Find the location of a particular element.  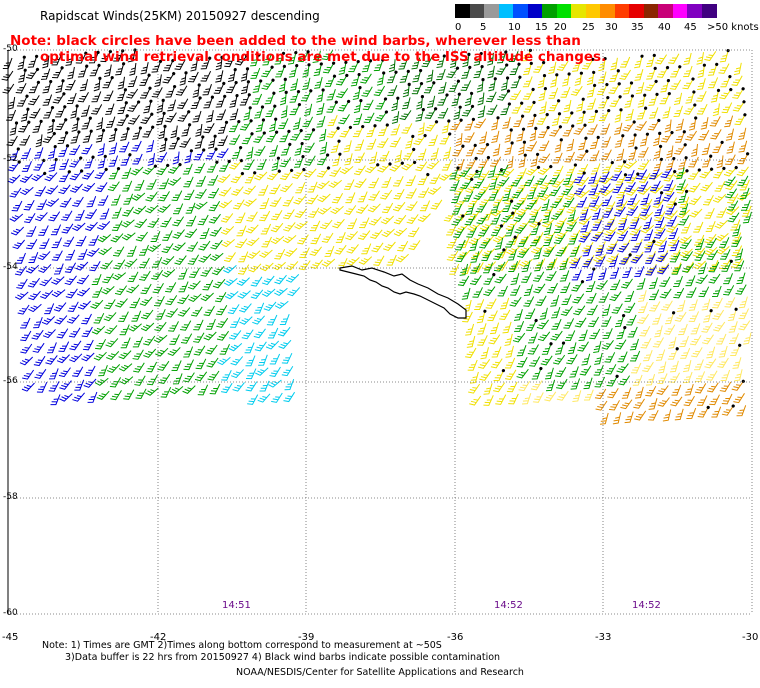

colorbar-units-label: >50 knots is located at coordinates (733, 27).